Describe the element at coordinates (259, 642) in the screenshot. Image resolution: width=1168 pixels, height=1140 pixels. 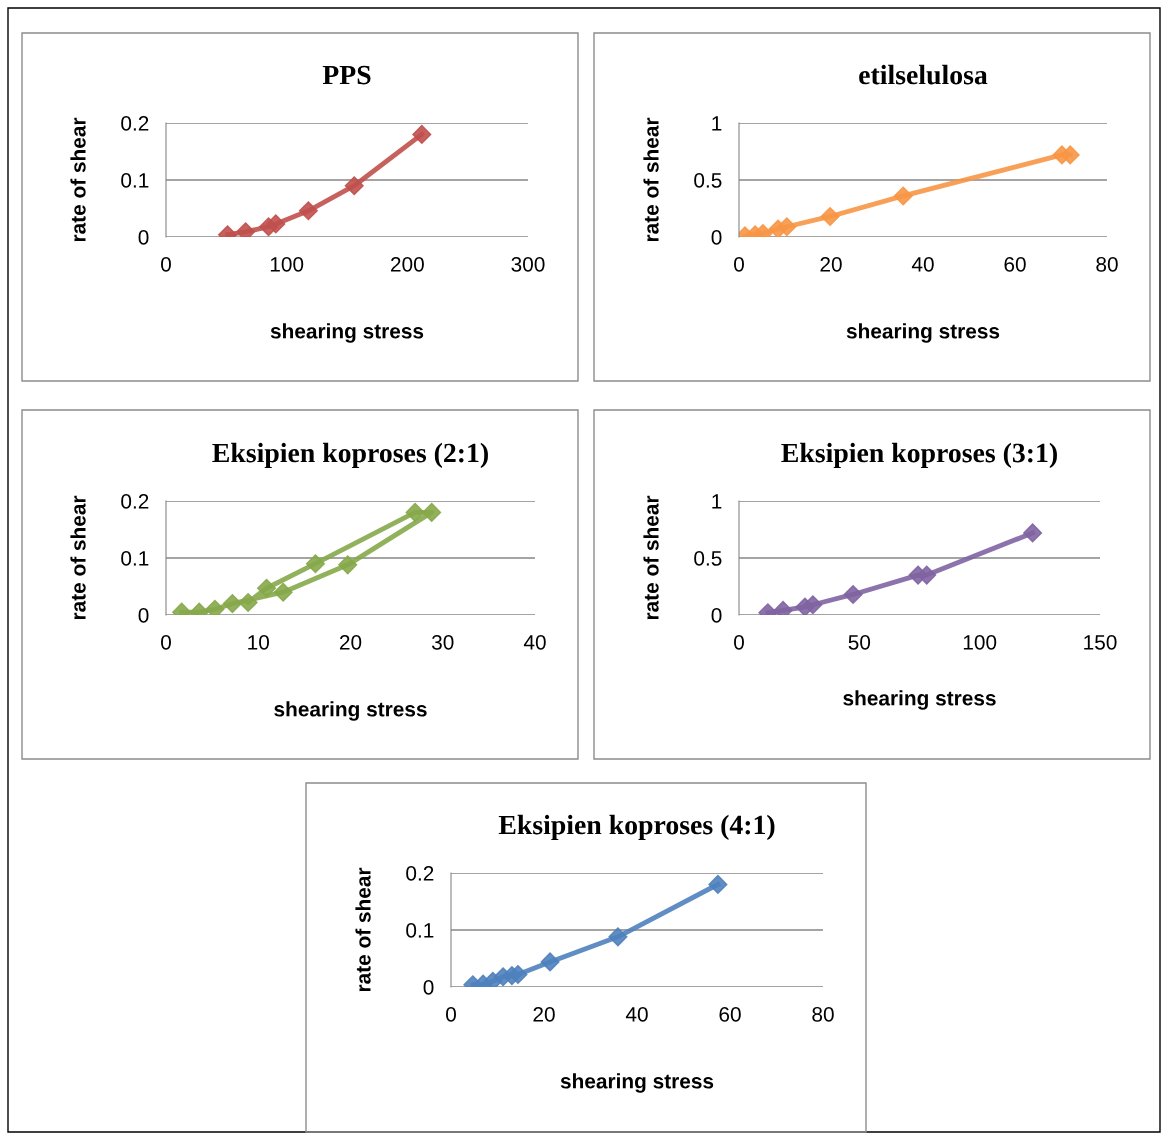
I see `x-tick-label: 10` at that location.